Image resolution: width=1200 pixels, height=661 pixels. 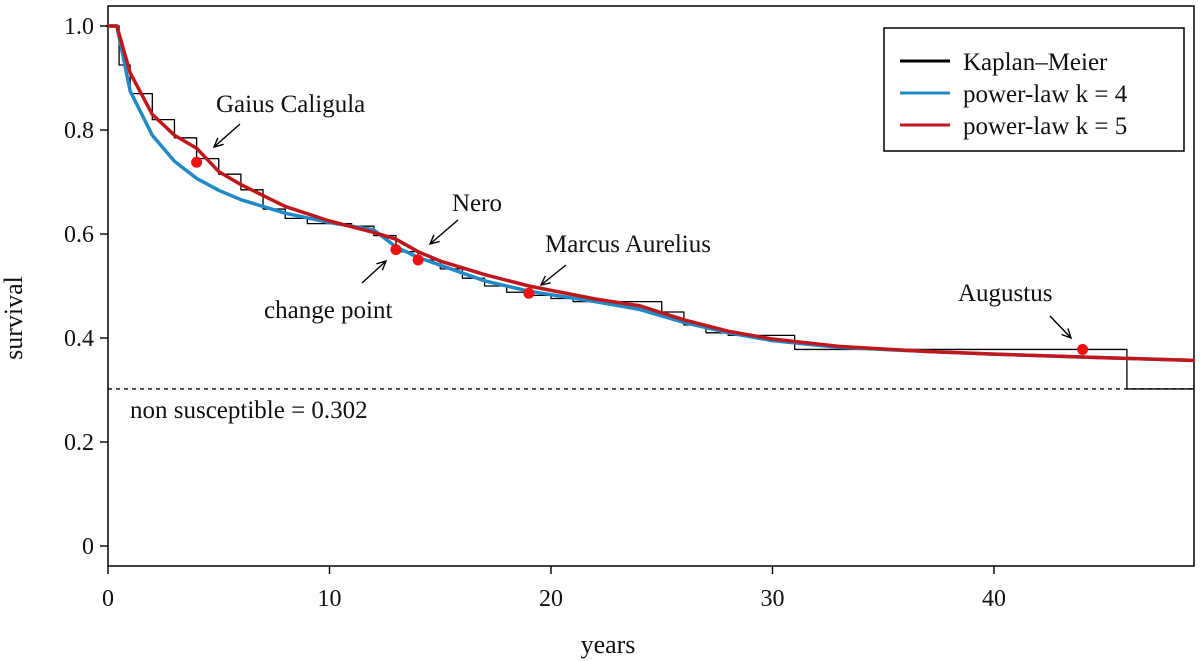 What do you see at coordinates (434, 240) in the screenshot?
I see `annotation-arrowhead-nero` at bounding box center [434, 240].